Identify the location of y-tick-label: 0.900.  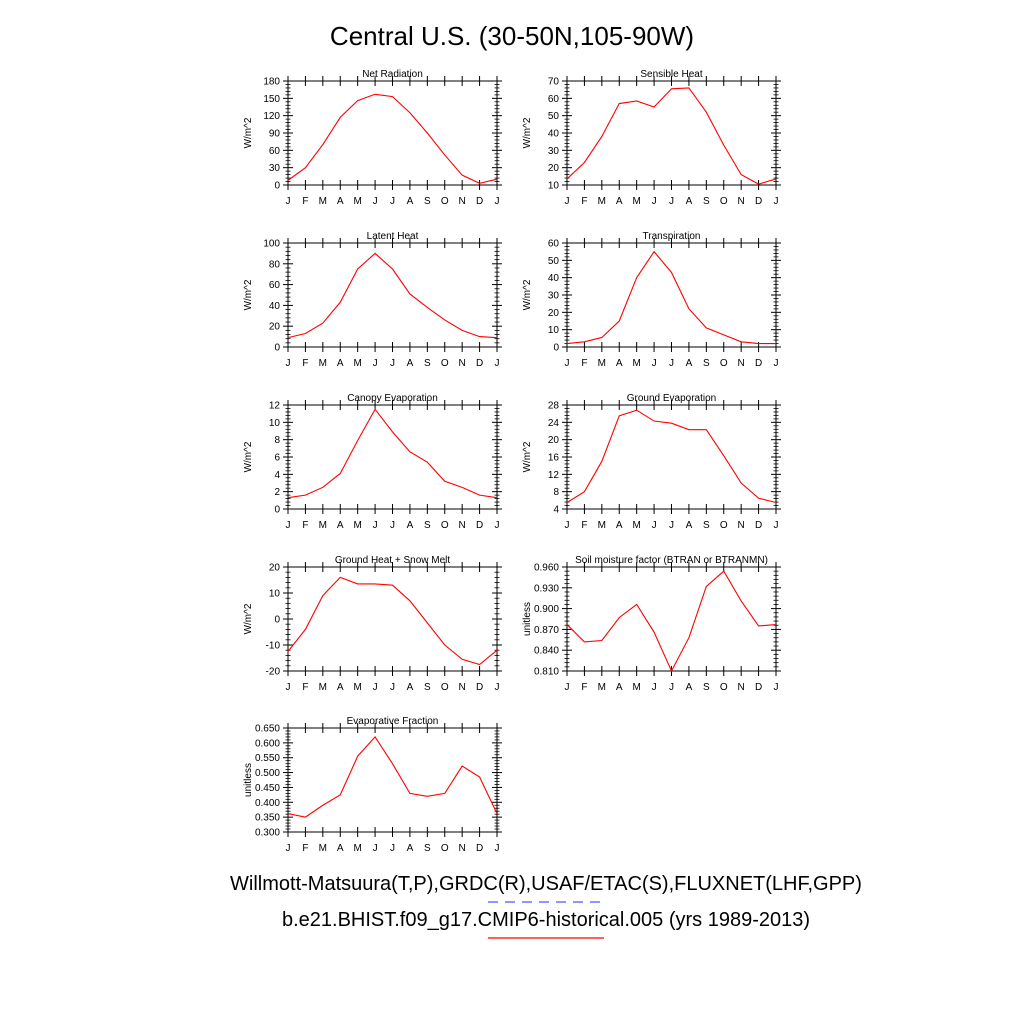
(546, 609).